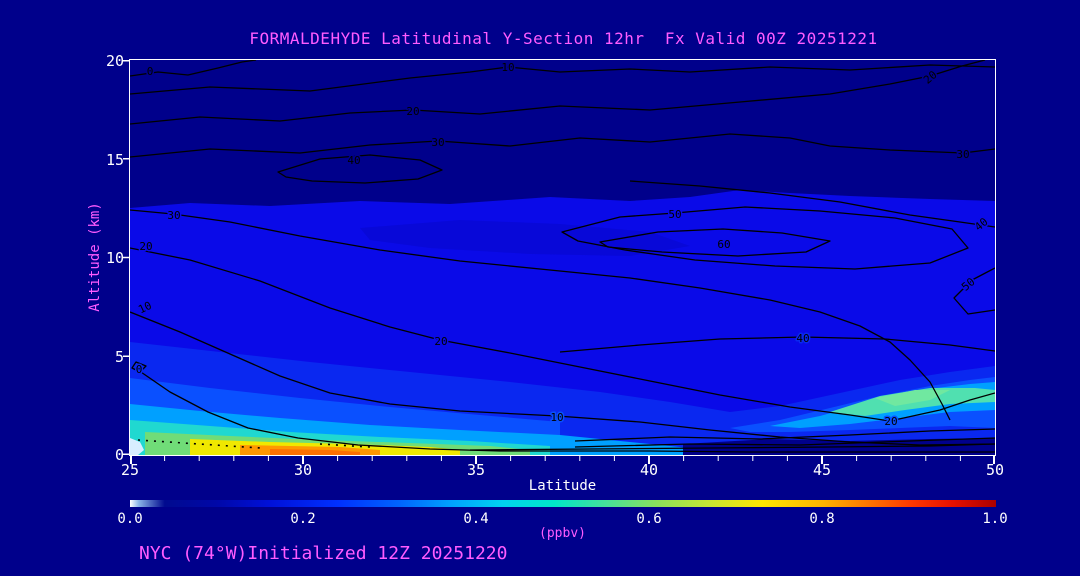 The height and width of the screenshot is (576, 1080). What do you see at coordinates (562, 460) in the screenshot?
I see `x-axis-ticks` at bounding box center [562, 460].